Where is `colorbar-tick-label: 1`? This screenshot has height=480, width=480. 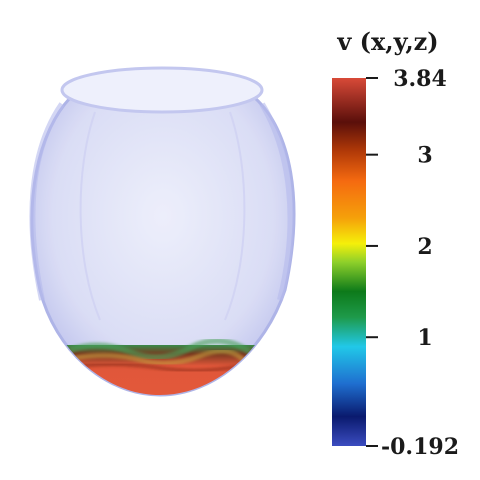 colorbar-tick-label: 1 is located at coordinates (424, 338).